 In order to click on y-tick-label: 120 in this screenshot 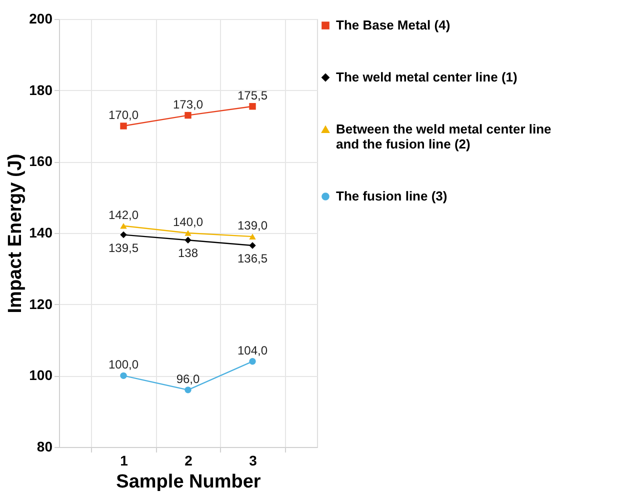, I will do `click(41, 304)`.